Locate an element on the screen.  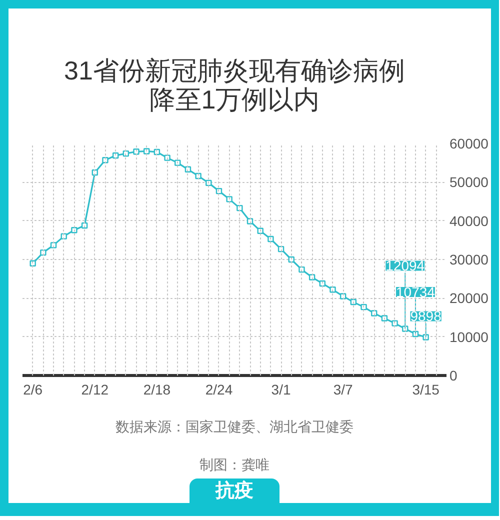
x-tick-label: 3/7 is located at coordinates (343, 390).